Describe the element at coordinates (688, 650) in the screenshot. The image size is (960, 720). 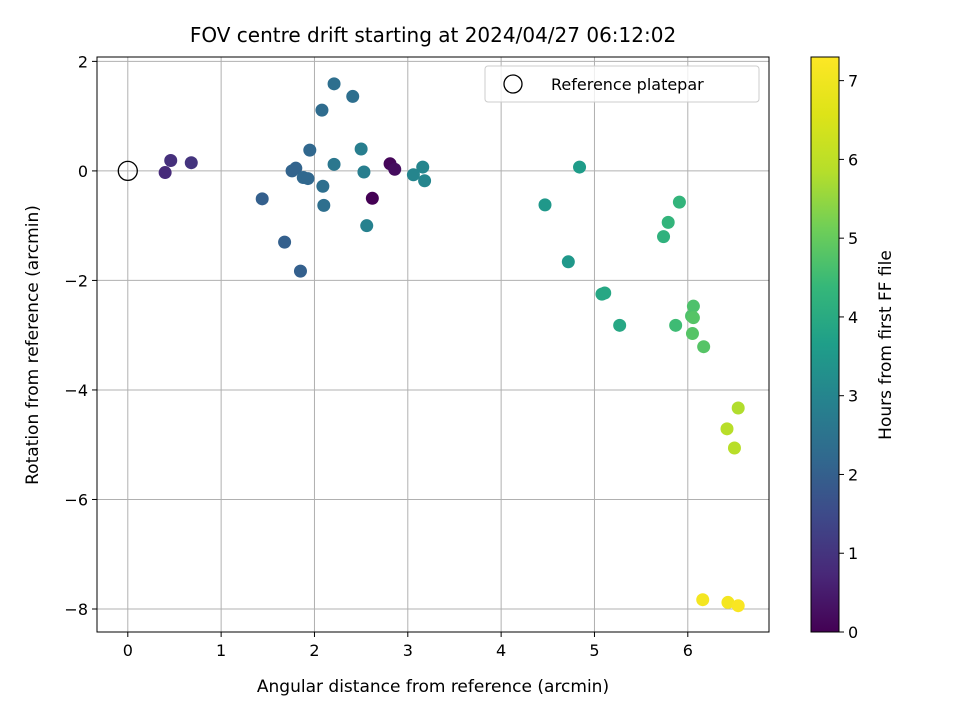
I see `x-tick-label: 6` at that location.